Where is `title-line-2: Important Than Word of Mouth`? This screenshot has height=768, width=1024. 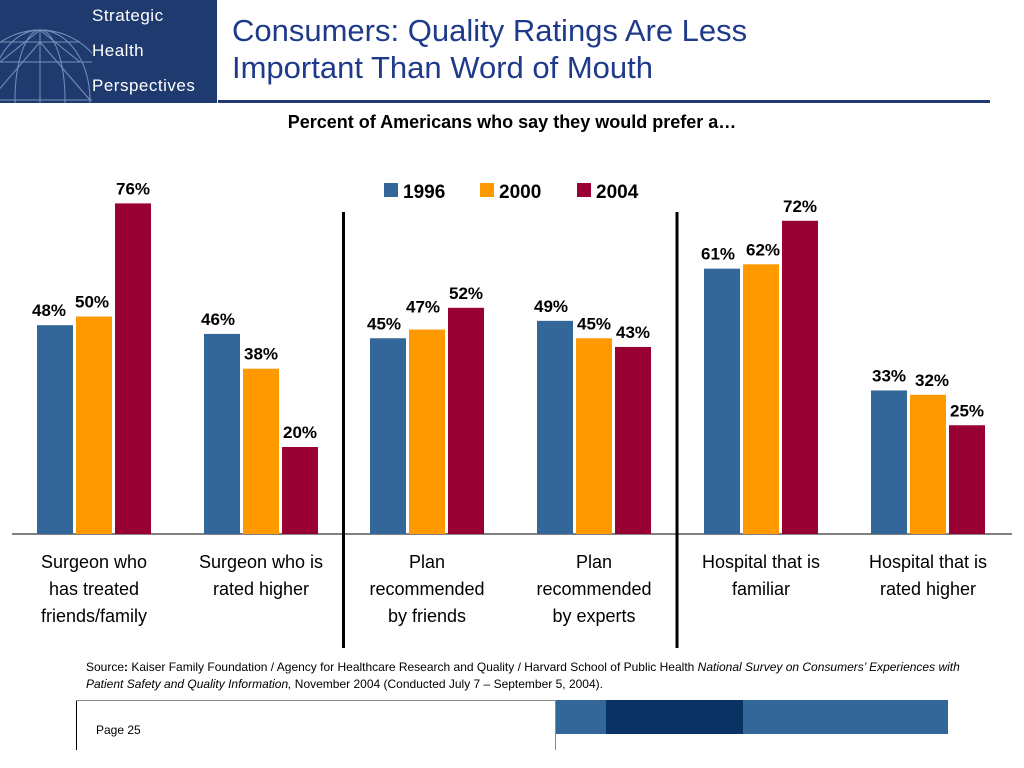 title-line-2: Important Than Word of Mouth is located at coordinates (443, 67).